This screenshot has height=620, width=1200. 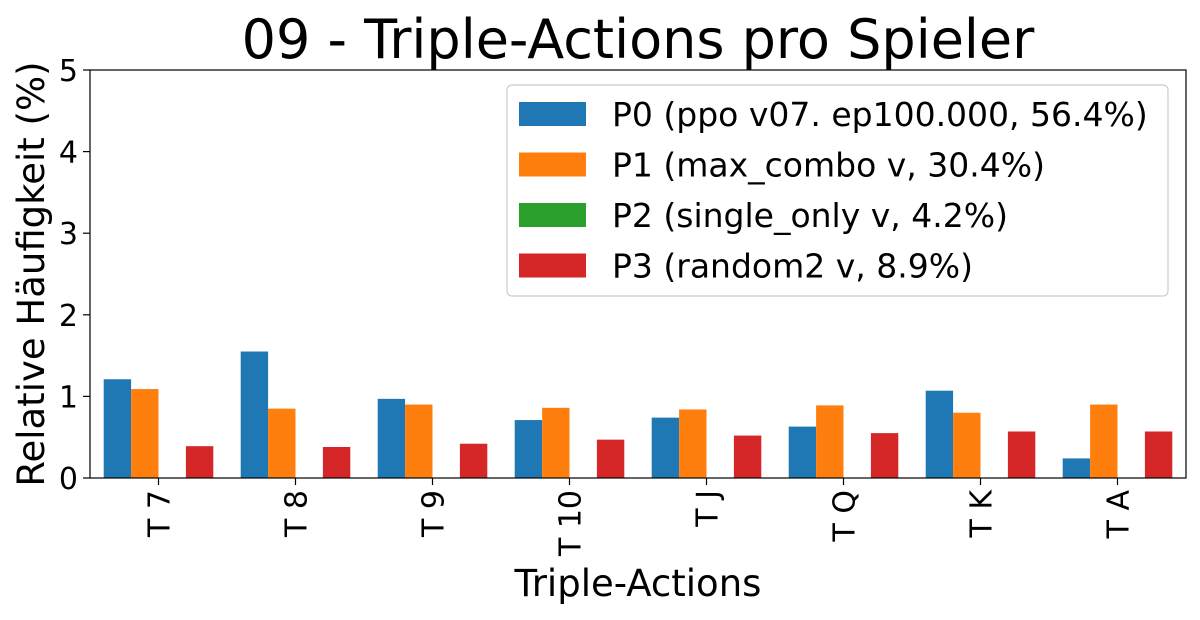 I want to click on x-tick-label: T 9, so click(x=434, y=514).